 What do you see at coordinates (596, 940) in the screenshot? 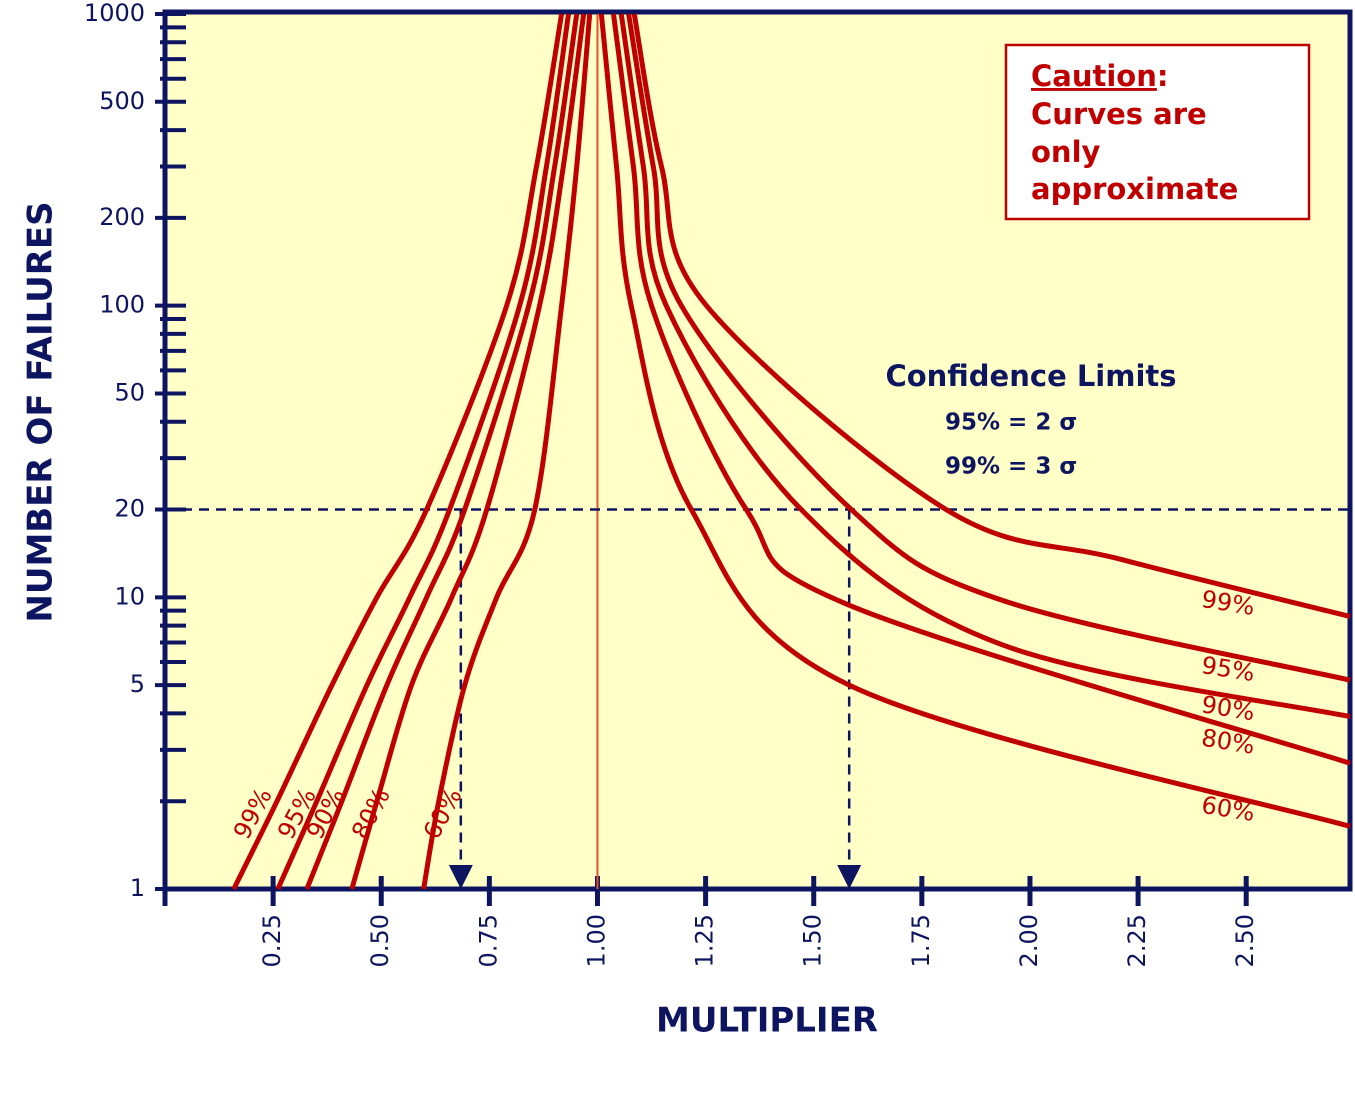
I see `x-tick-label: 1.00` at bounding box center [596, 940].